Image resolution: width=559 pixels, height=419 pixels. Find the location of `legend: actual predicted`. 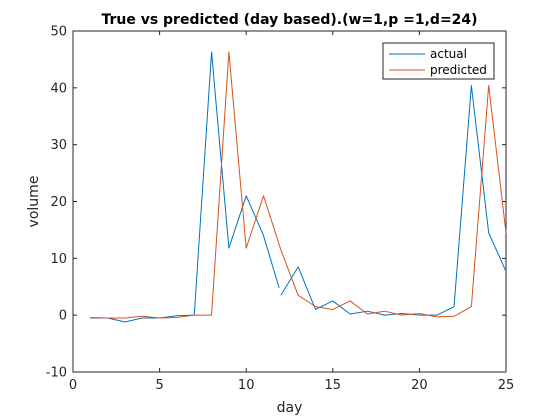

legend: actual predicted is located at coordinates (438, 61).